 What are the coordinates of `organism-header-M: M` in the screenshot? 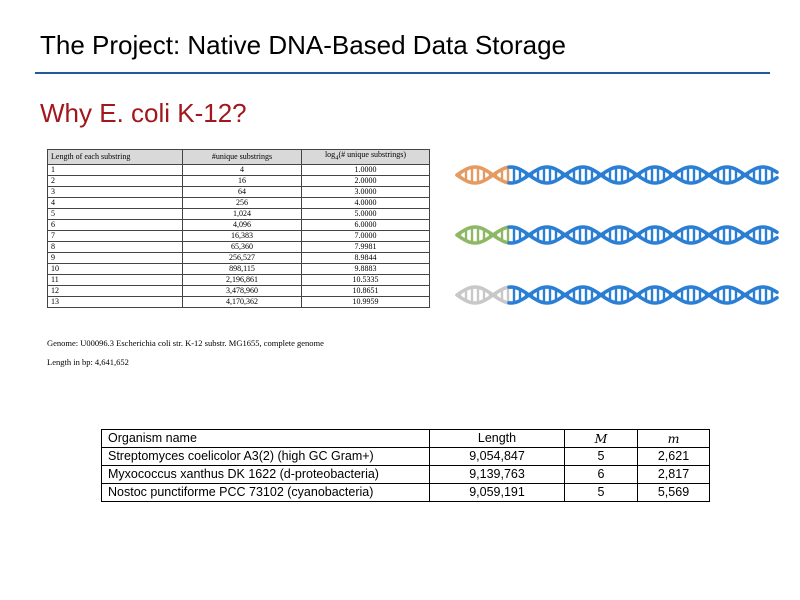 It's located at (601, 438).